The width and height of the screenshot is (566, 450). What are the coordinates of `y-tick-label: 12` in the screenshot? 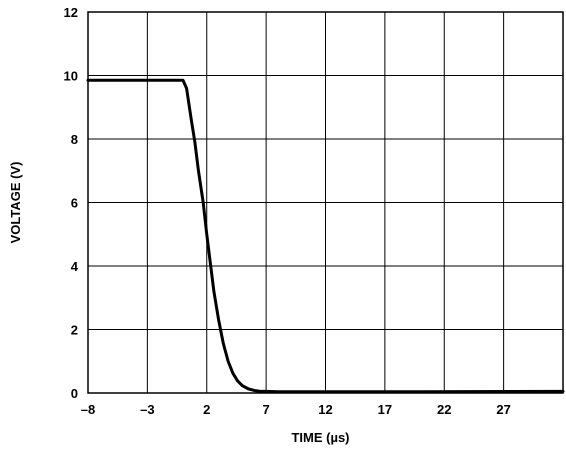 It's located at (71, 12).